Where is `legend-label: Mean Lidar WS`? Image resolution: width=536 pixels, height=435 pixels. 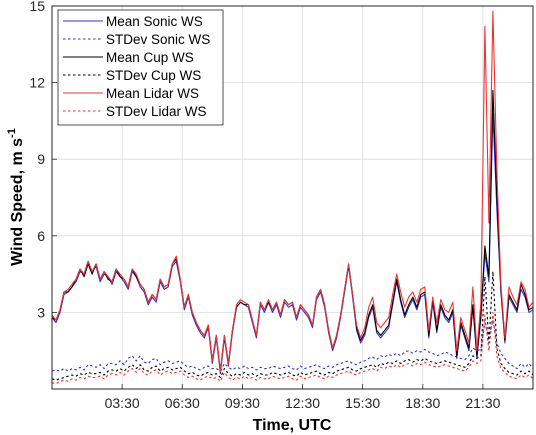 legend-label: Mean Lidar WS is located at coordinates (152, 93).